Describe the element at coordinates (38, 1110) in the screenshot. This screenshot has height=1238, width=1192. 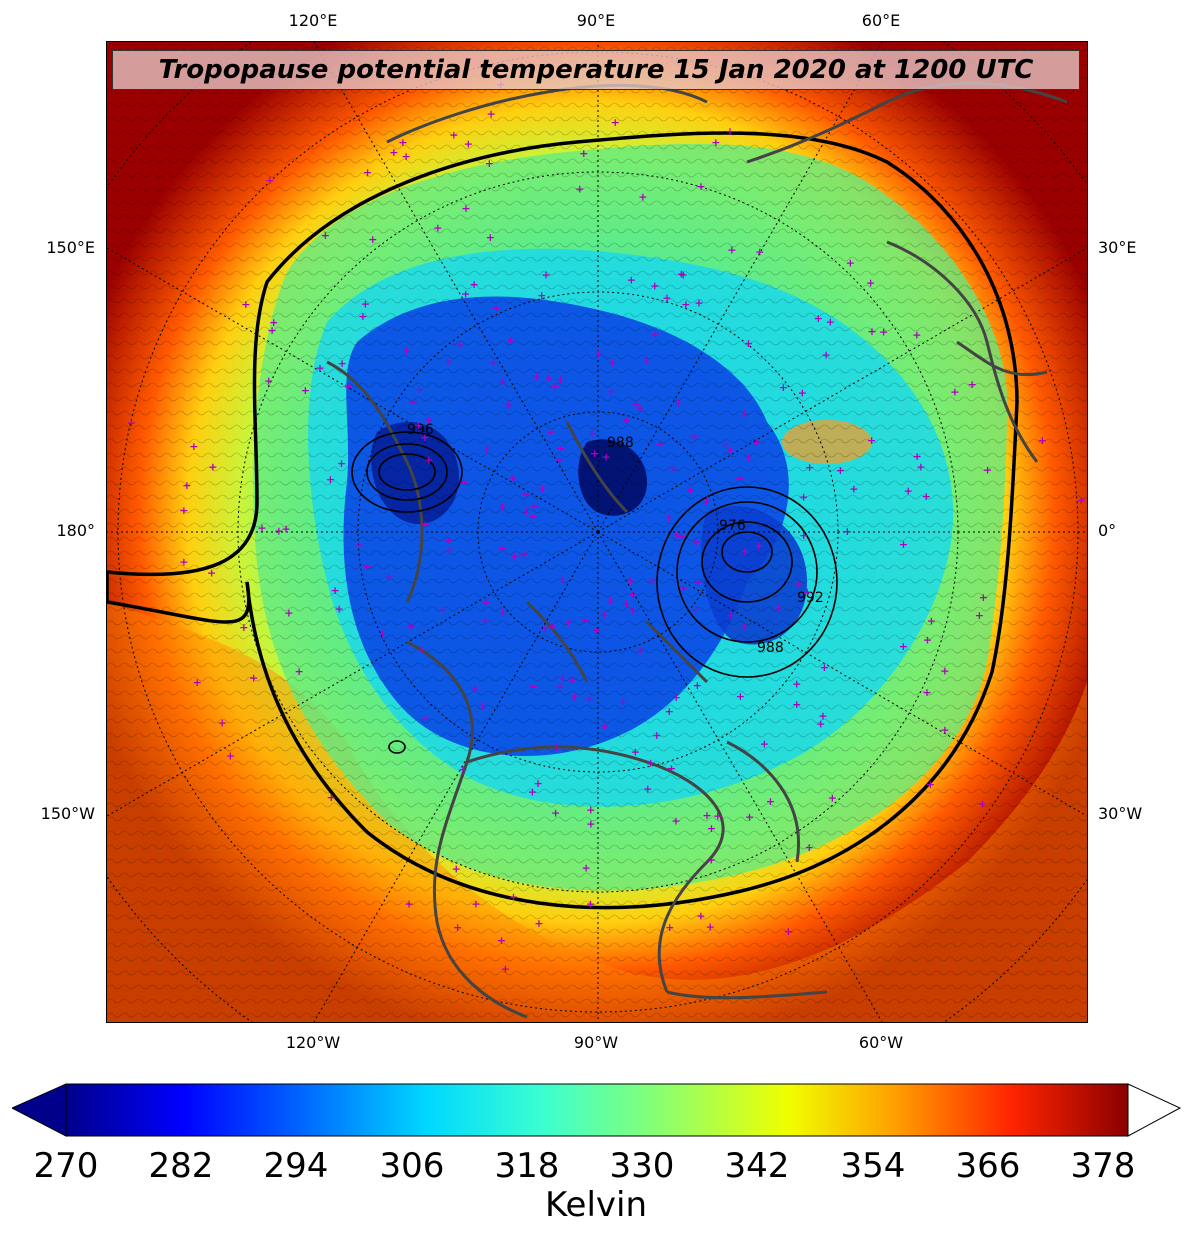
I see `colorbar-extend-low` at that location.